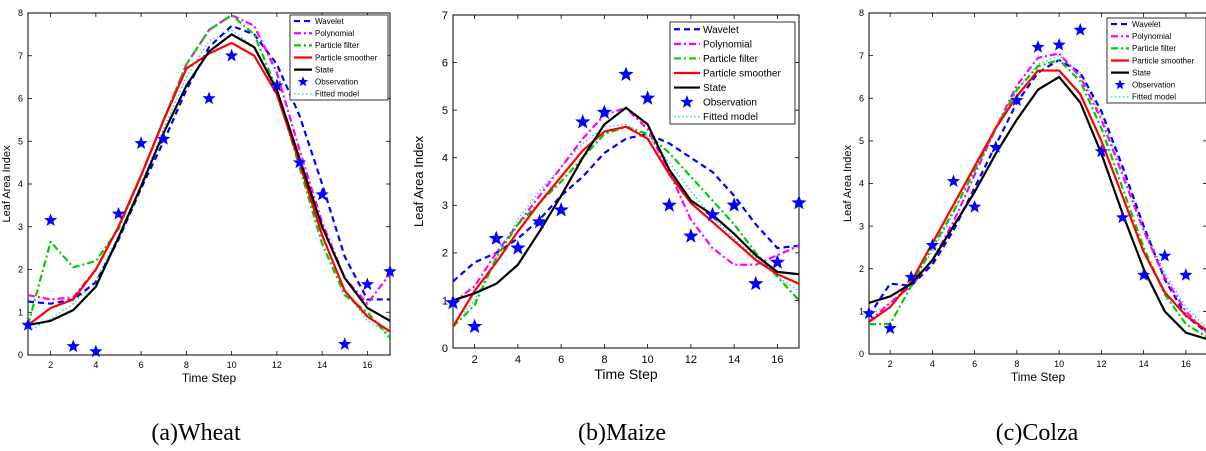 This screenshot has width=1206, height=451. Describe the element at coordinates (322, 365) in the screenshot. I see `x-tick-label: 14` at that location.